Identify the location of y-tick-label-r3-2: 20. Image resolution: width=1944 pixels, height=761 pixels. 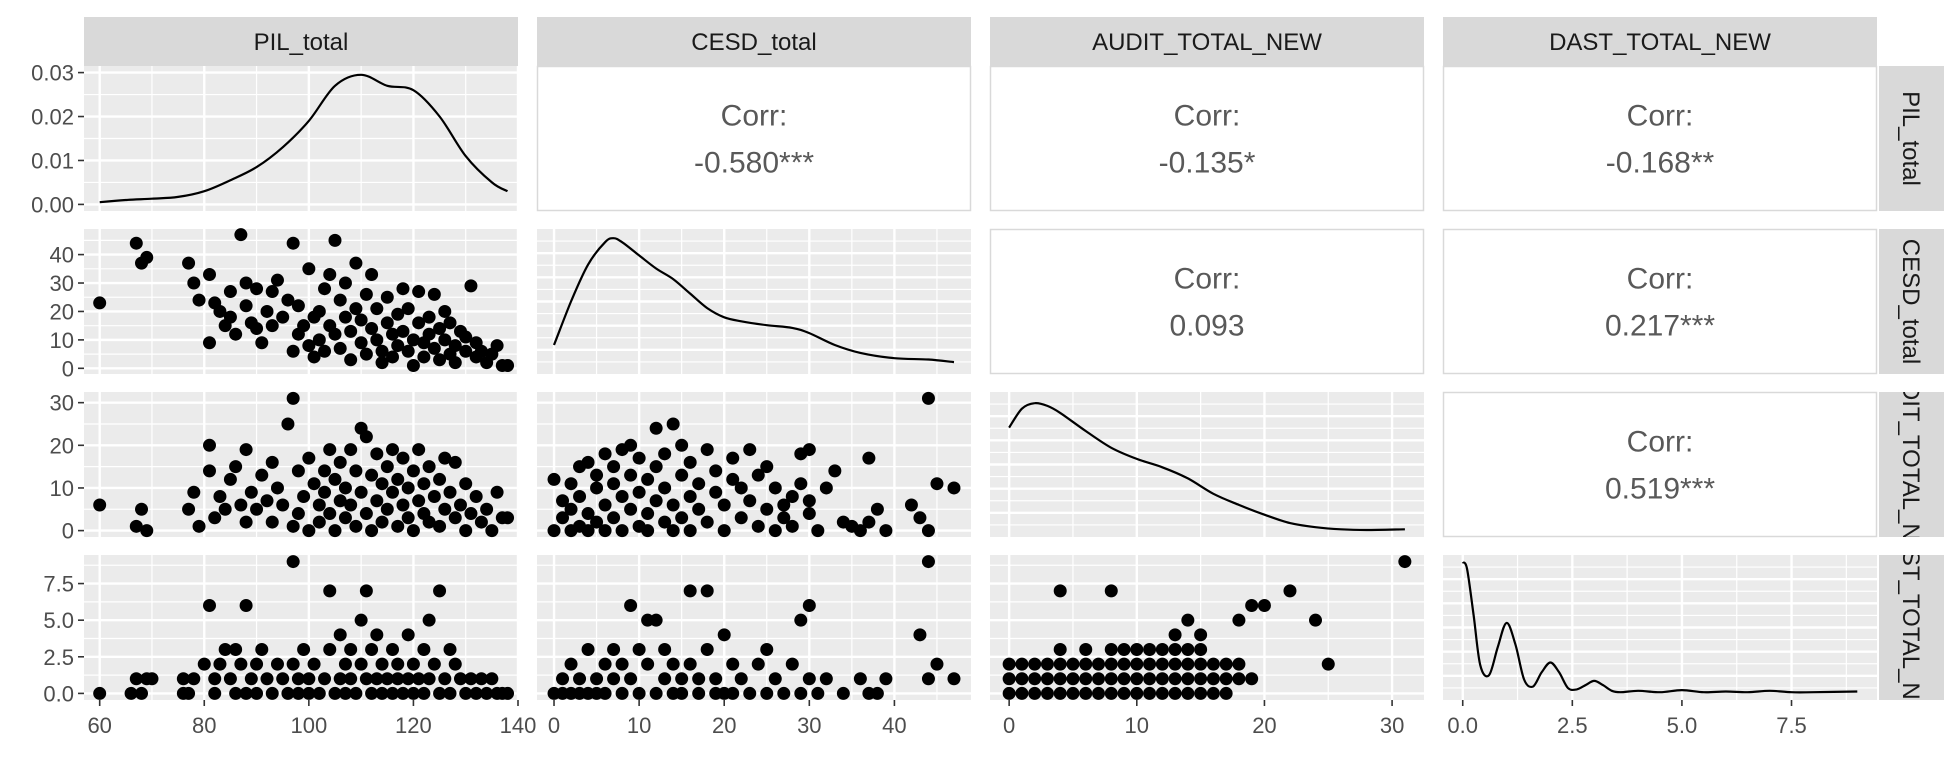
(62, 445).